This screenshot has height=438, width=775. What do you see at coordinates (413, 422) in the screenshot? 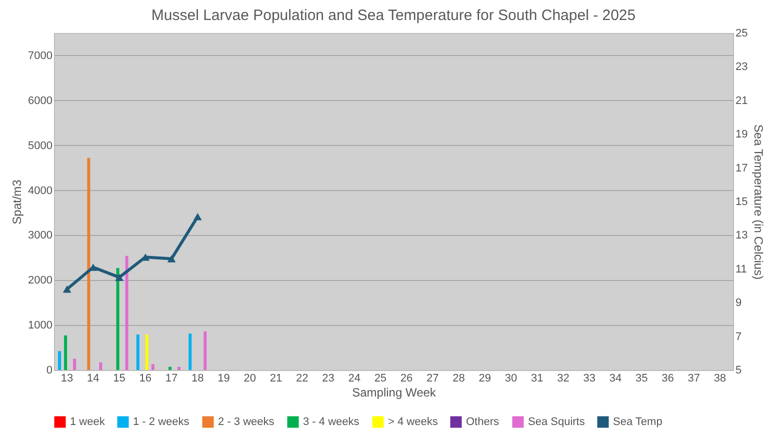
I see `legend-label: > 4 weeks` at bounding box center [413, 422].